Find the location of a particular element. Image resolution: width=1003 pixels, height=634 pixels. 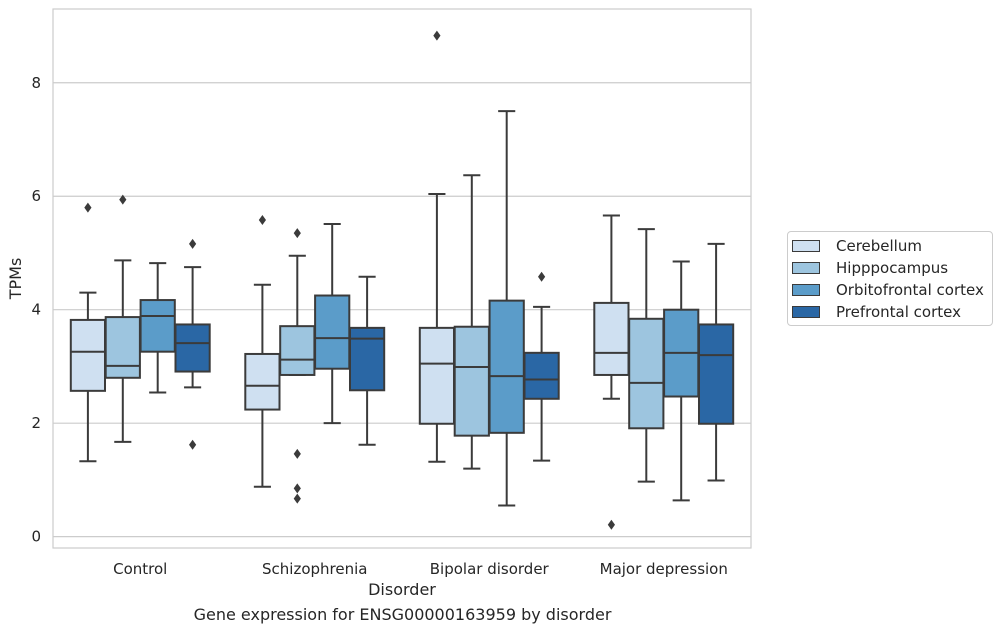

x-tick-label: Schizophrenia is located at coordinates (314, 569).